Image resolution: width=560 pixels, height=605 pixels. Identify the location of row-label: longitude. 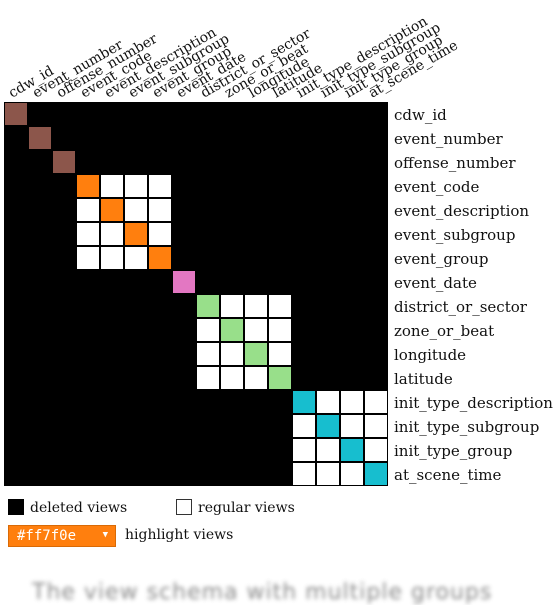
(430, 355).